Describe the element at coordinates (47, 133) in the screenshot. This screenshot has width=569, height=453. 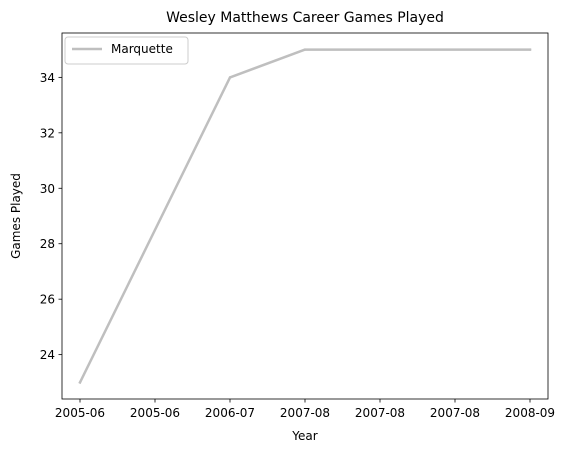
I see `y-tick-label: 32` at that location.